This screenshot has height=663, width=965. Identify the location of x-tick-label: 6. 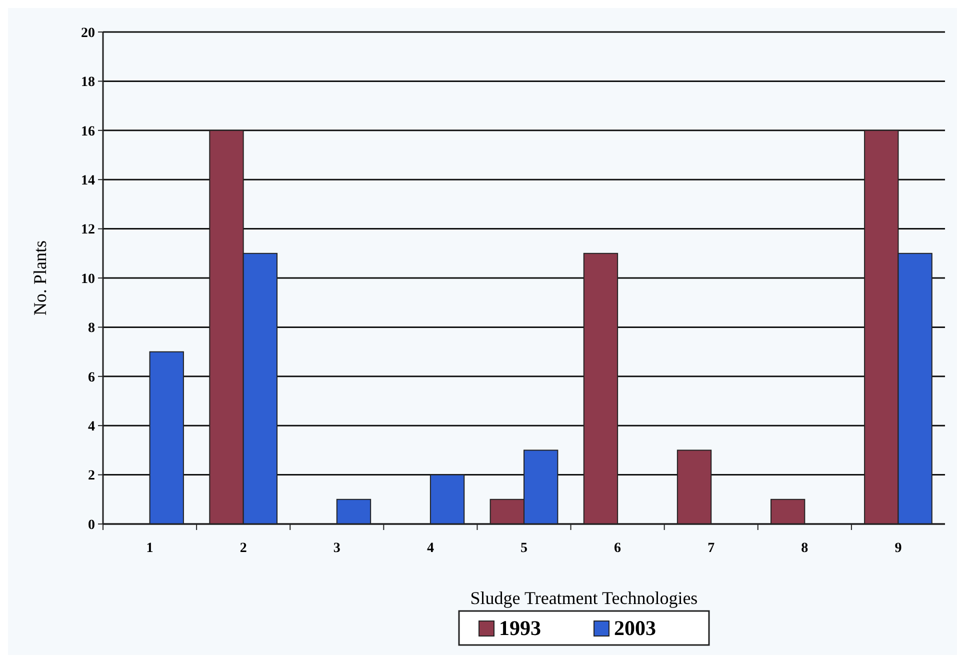
(618, 548).